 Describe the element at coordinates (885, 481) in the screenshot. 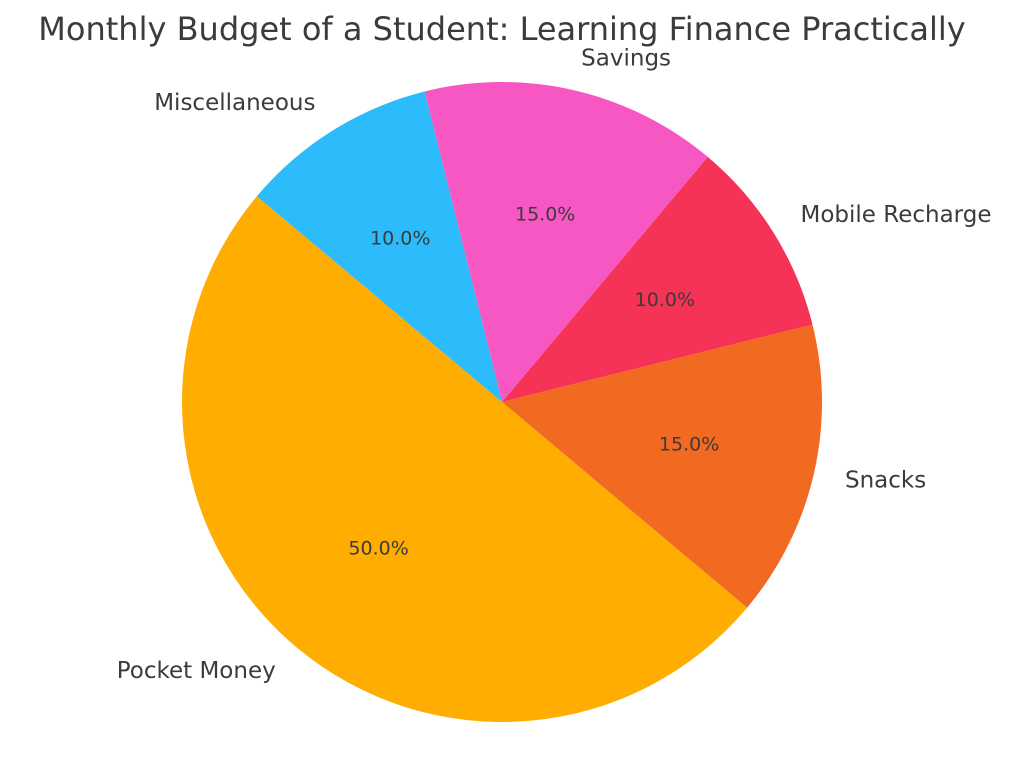

I see `category-label-snacks: Snacks` at that location.